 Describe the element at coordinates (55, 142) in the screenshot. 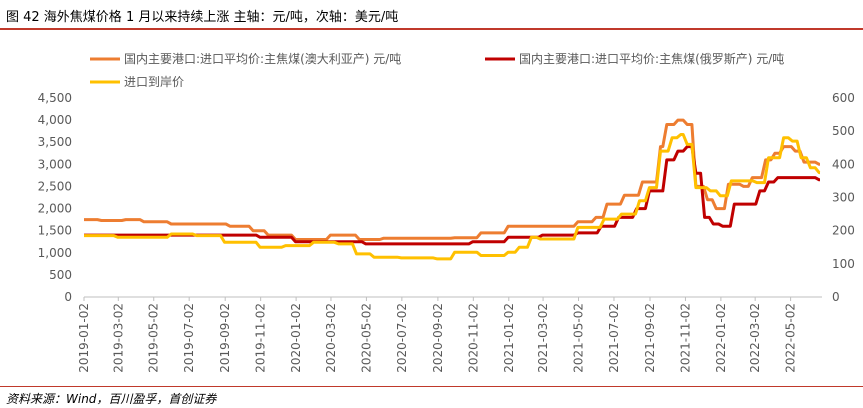

I see `left-axis-tick-label: 3,500` at that location.